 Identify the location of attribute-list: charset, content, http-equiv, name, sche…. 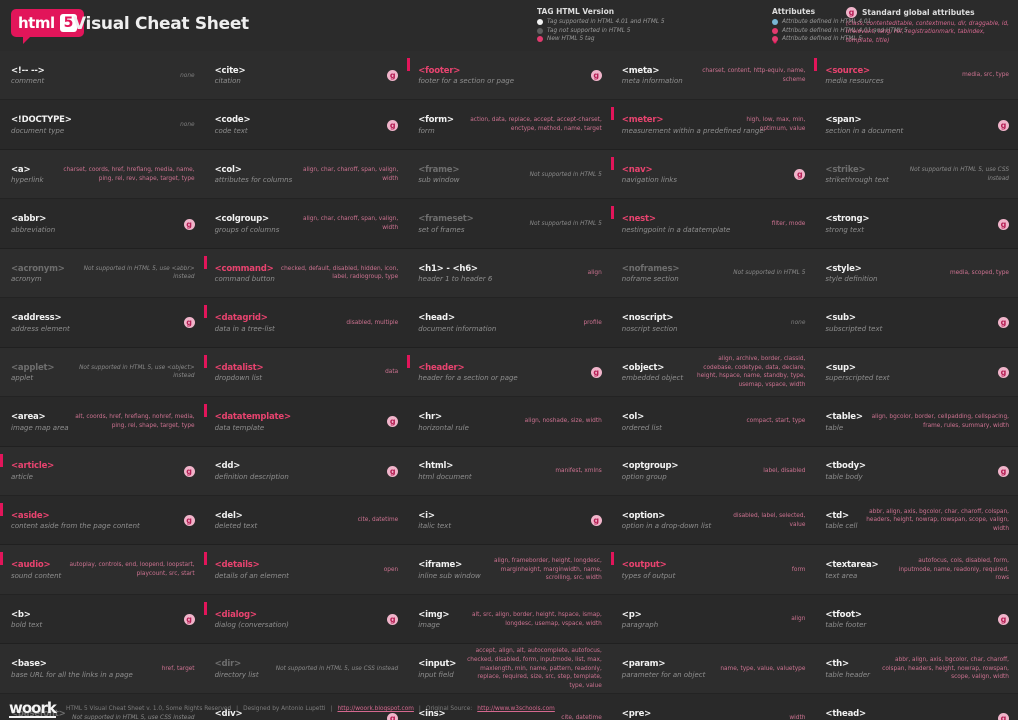
(754, 75).